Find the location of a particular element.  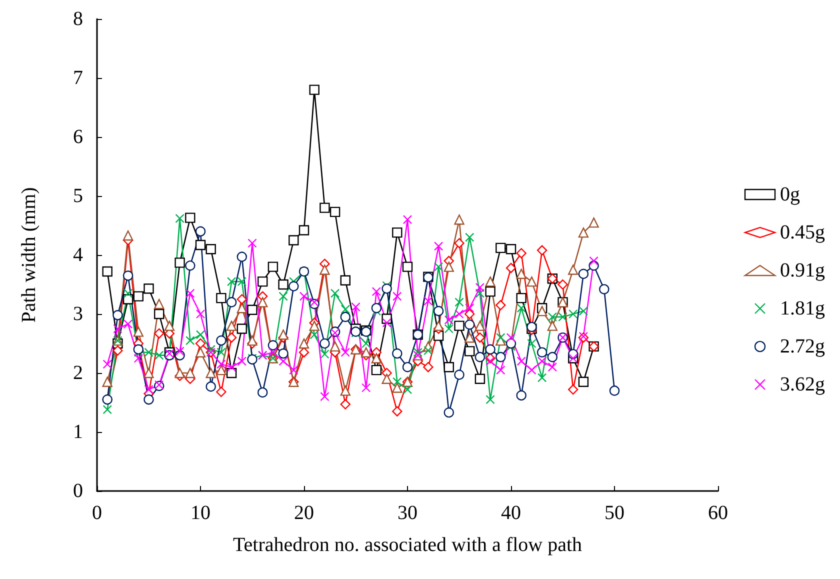

x-tick-label: 10 is located at coordinates (200, 513).